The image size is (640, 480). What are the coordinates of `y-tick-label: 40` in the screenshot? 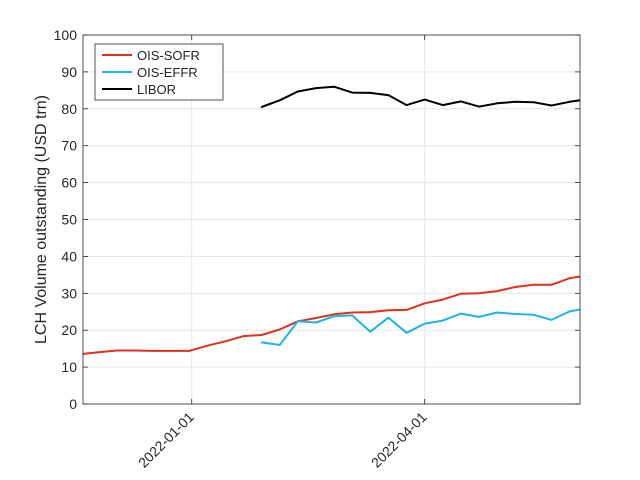 It's located at (69, 256).